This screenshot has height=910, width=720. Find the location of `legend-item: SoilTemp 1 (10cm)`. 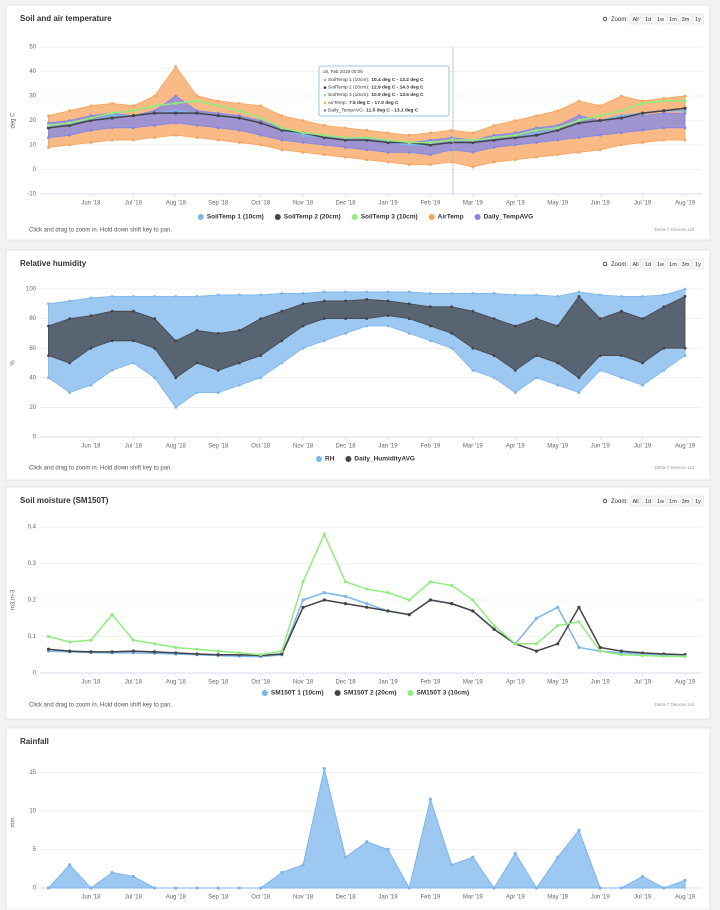

legend-item: SoilTemp 1 (10cm) is located at coordinates (230, 217).